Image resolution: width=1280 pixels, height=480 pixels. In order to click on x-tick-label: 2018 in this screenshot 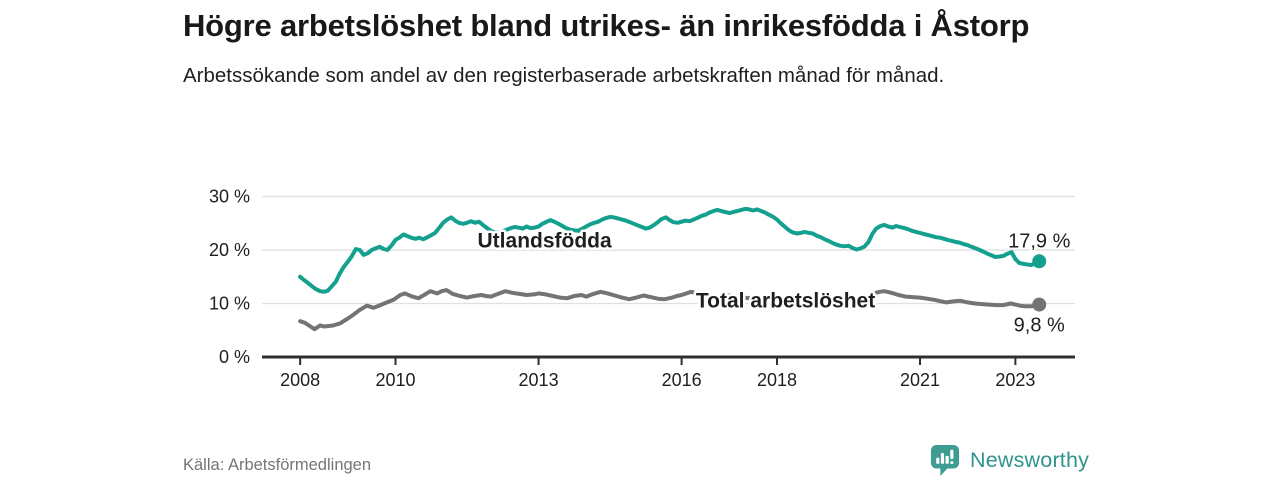, I will do `click(777, 380)`.